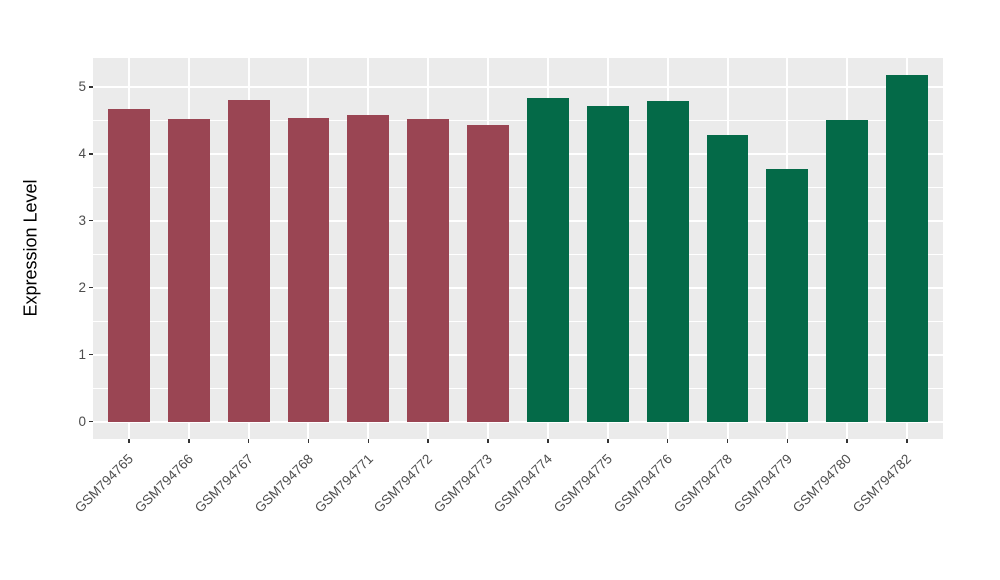 Image resolution: width=1000 pixels, height=580 pixels. What do you see at coordinates (82, 87) in the screenshot?
I see `y-axis-tick-label: 5` at bounding box center [82, 87].